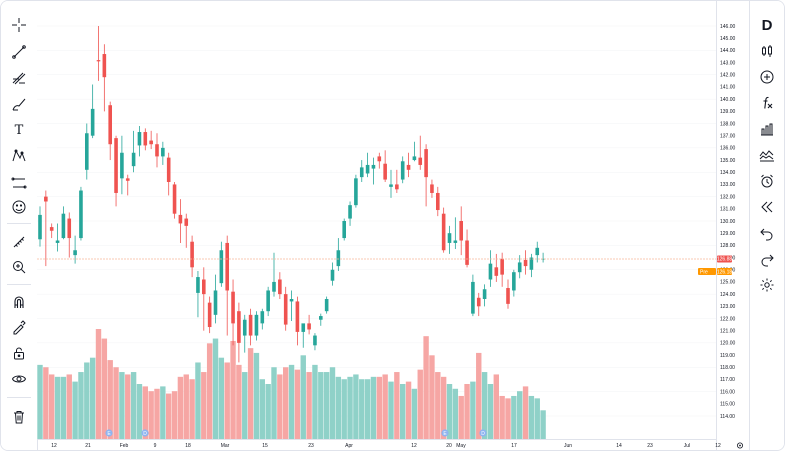  What do you see at coordinates (728, 295) in the screenshot?
I see `price-tick-label: 124.00` at bounding box center [728, 295].